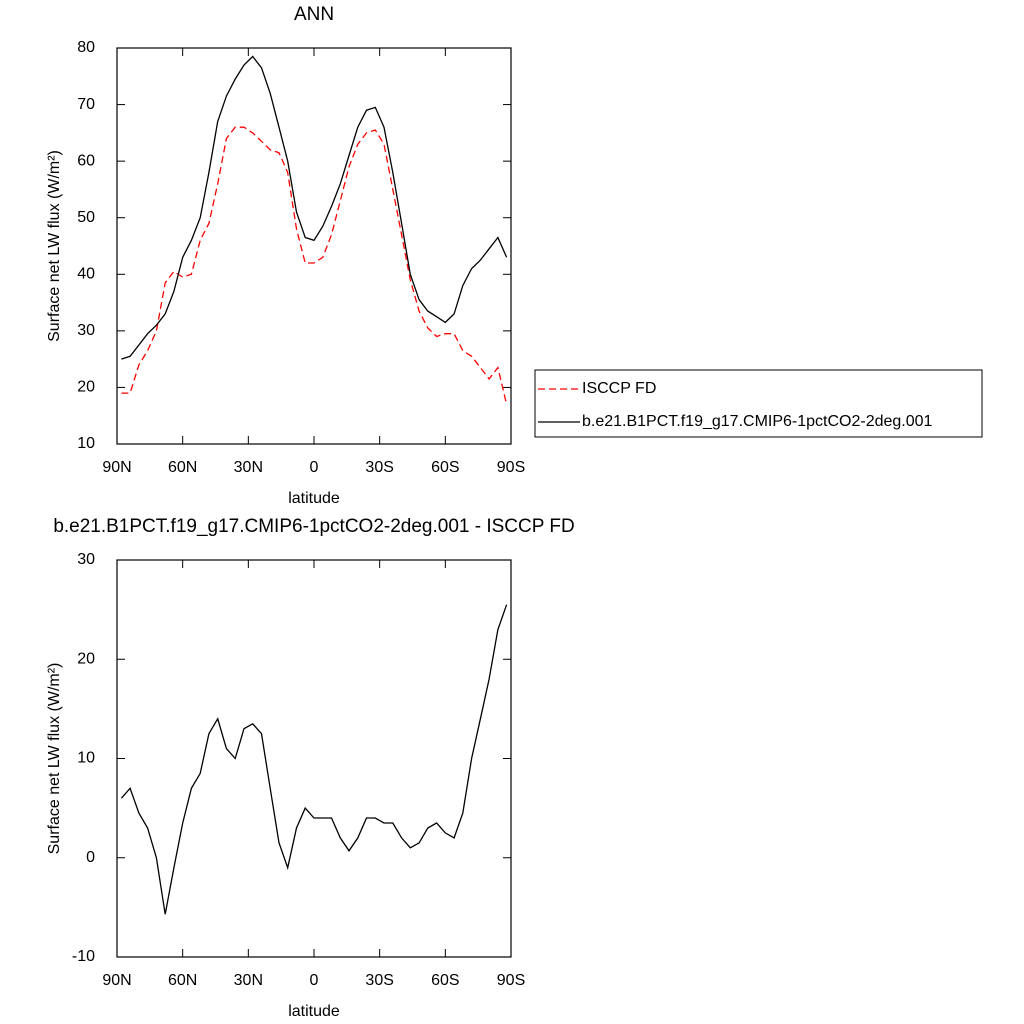 The width and height of the screenshot is (1024, 1024). Describe the element at coordinates (90, 857) in the screenshot. I see `y-tick-label: 0` at that location.